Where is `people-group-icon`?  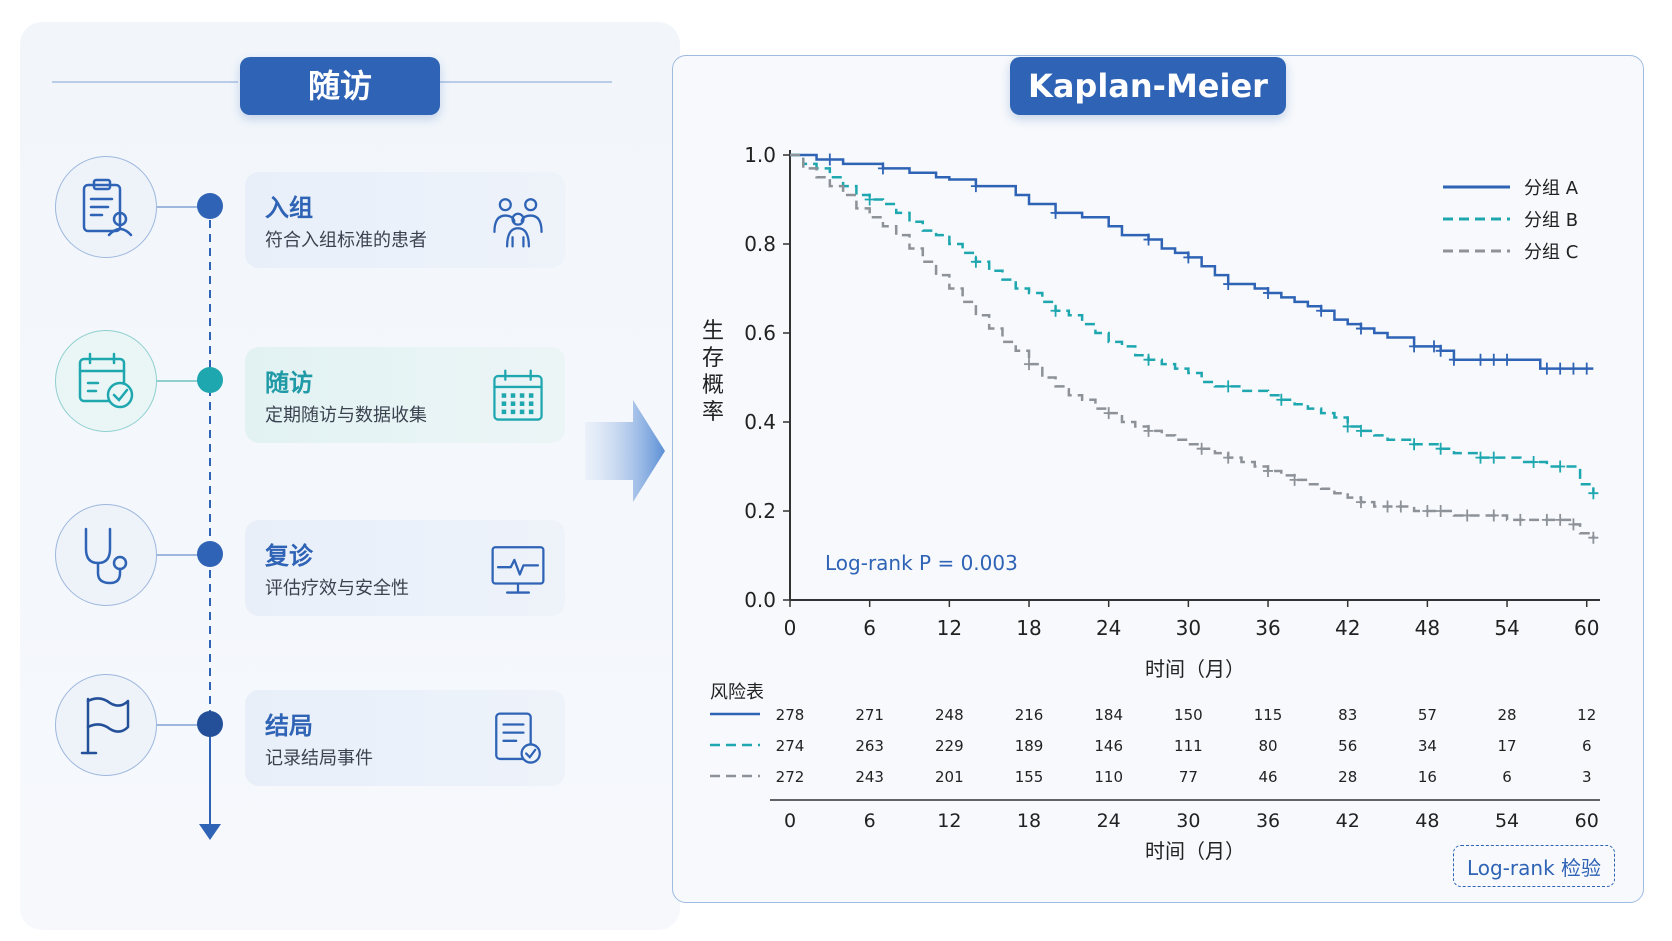 people-group-icon is located at coordinates (518, 223).